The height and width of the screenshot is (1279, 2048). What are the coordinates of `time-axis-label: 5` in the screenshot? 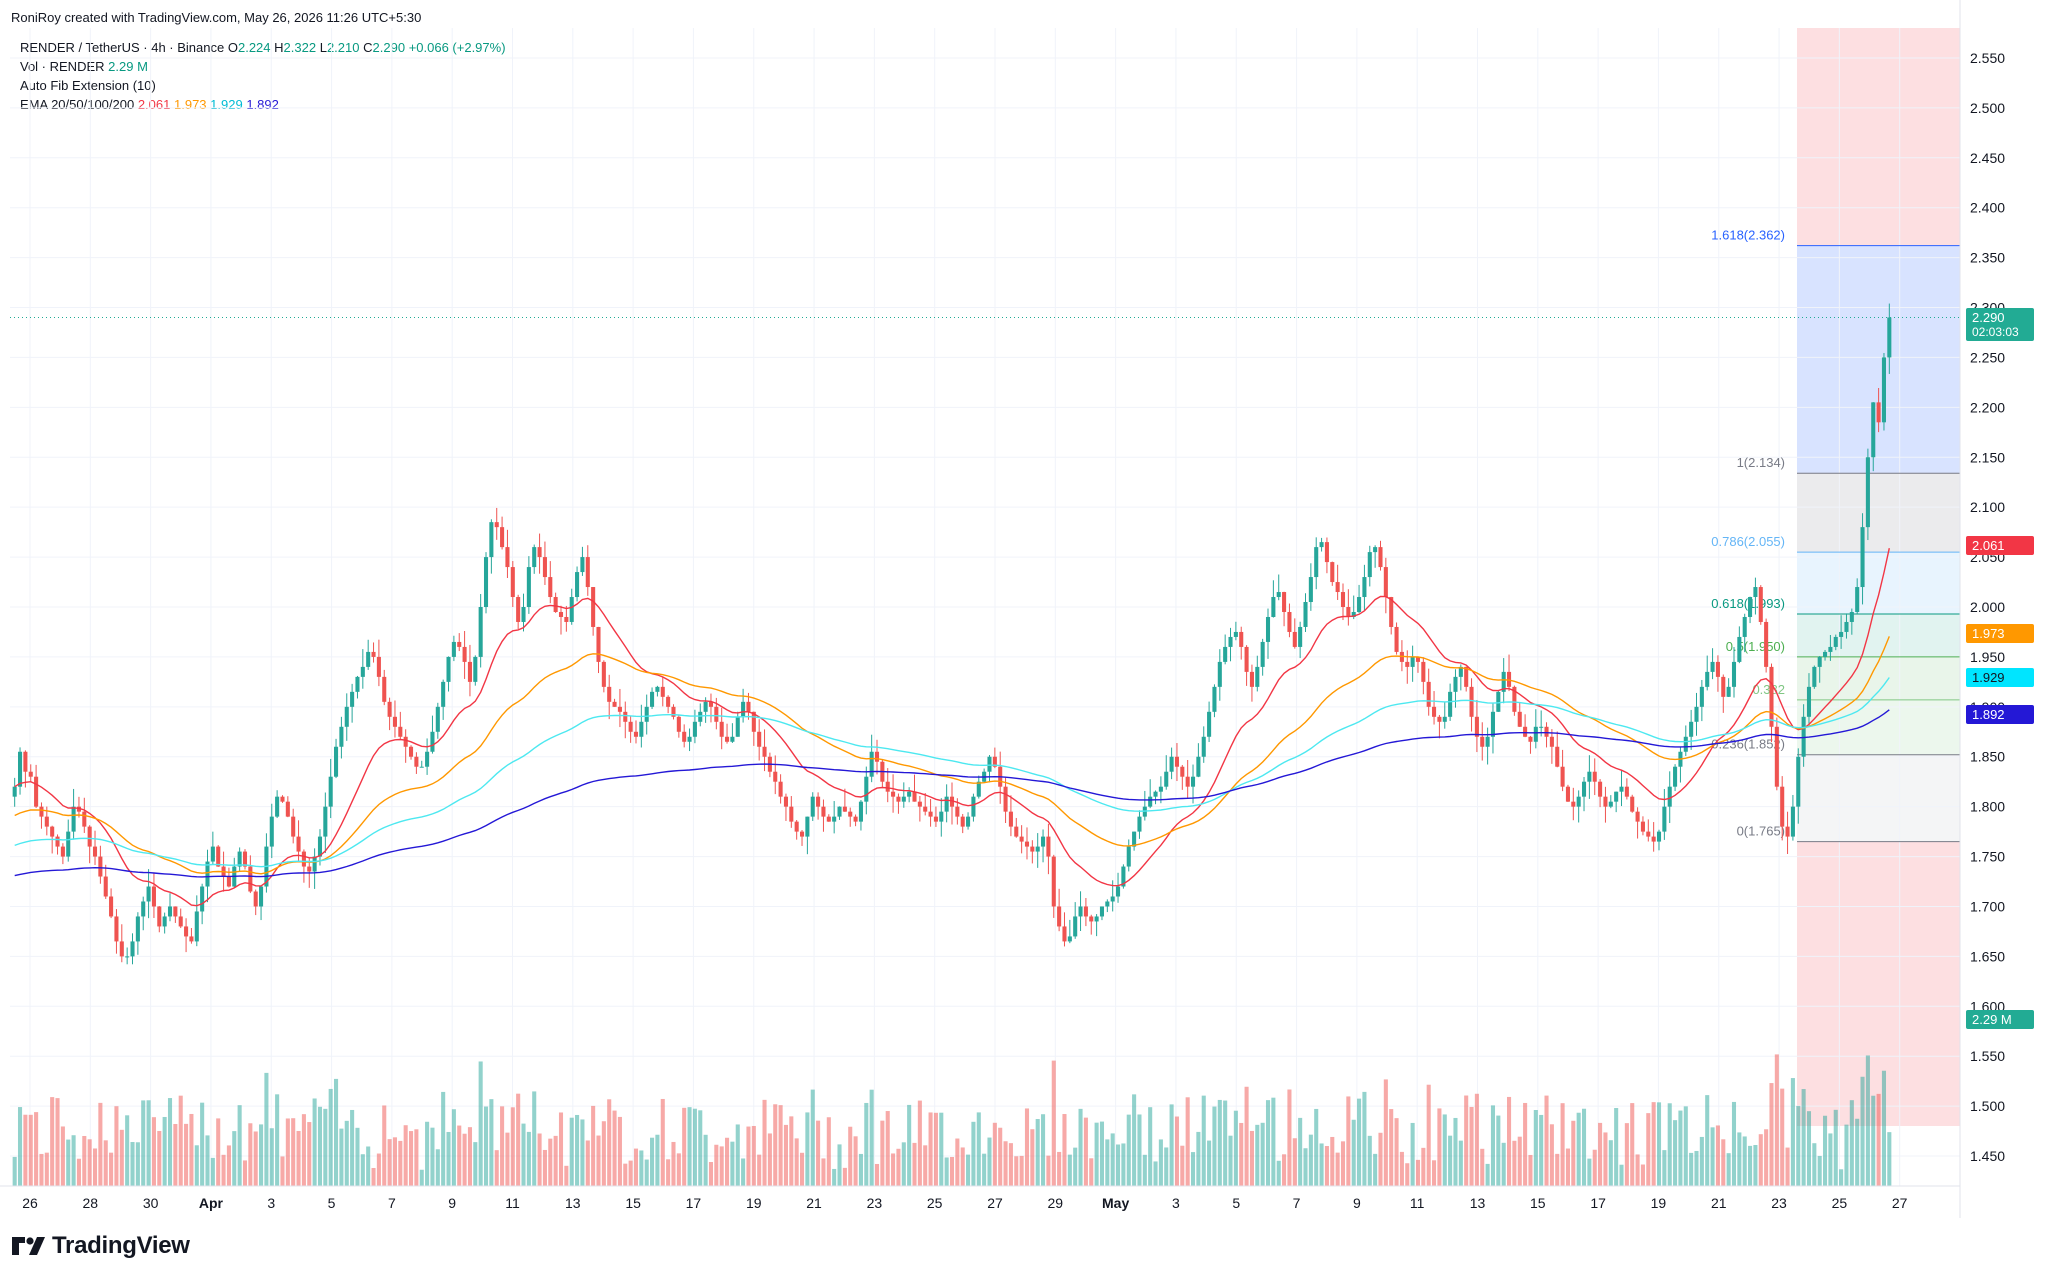 It's located at (332, 1203).